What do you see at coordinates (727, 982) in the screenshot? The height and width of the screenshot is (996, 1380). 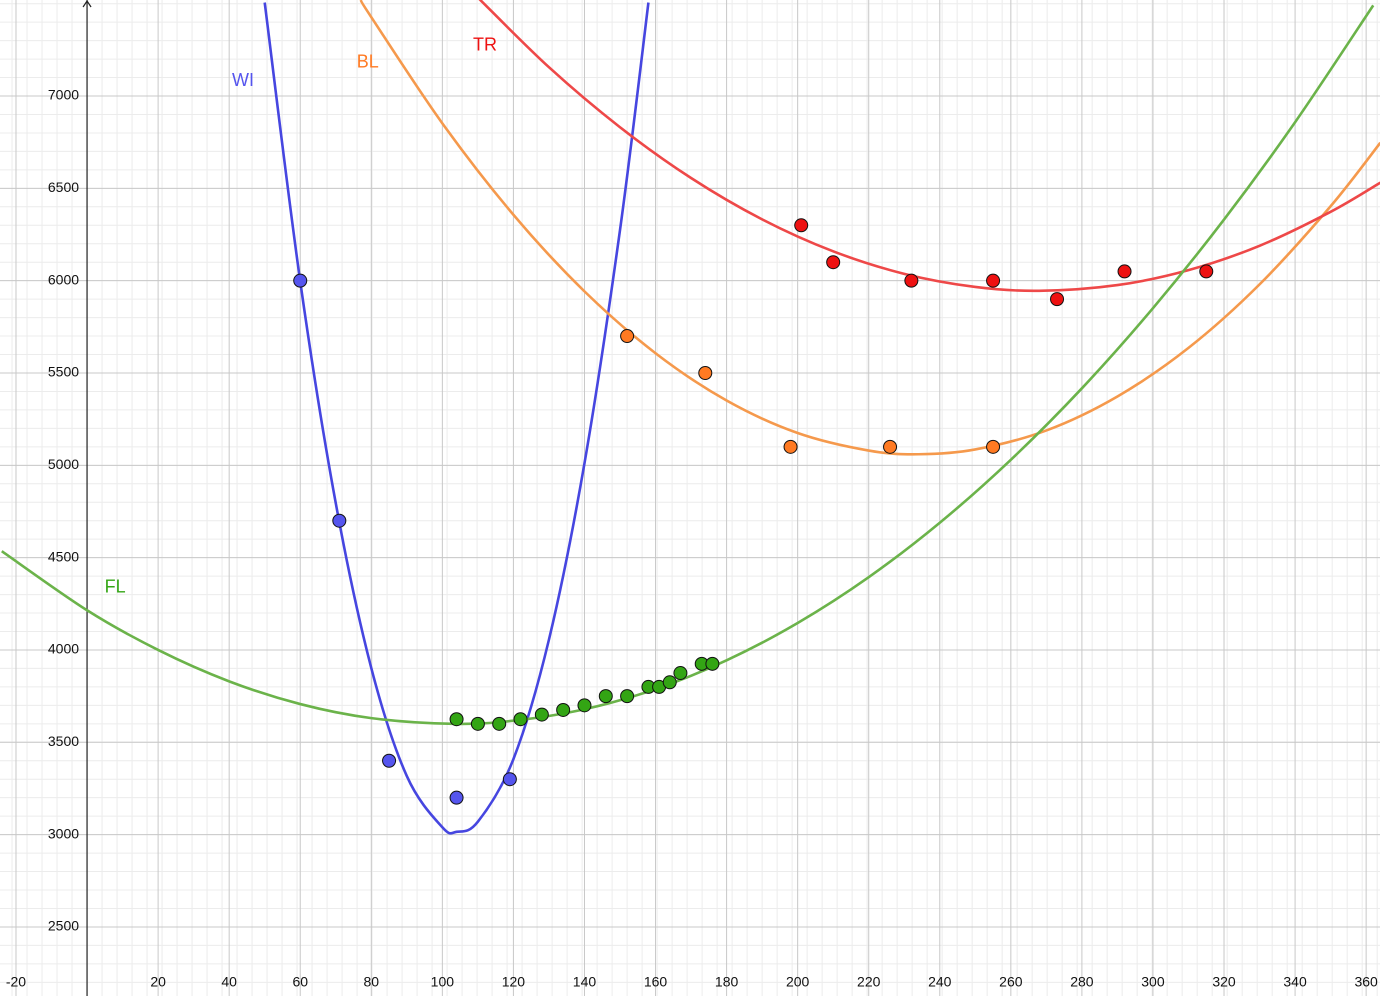 I see `x-tick-label: 180` at bounding box center [727, 982].